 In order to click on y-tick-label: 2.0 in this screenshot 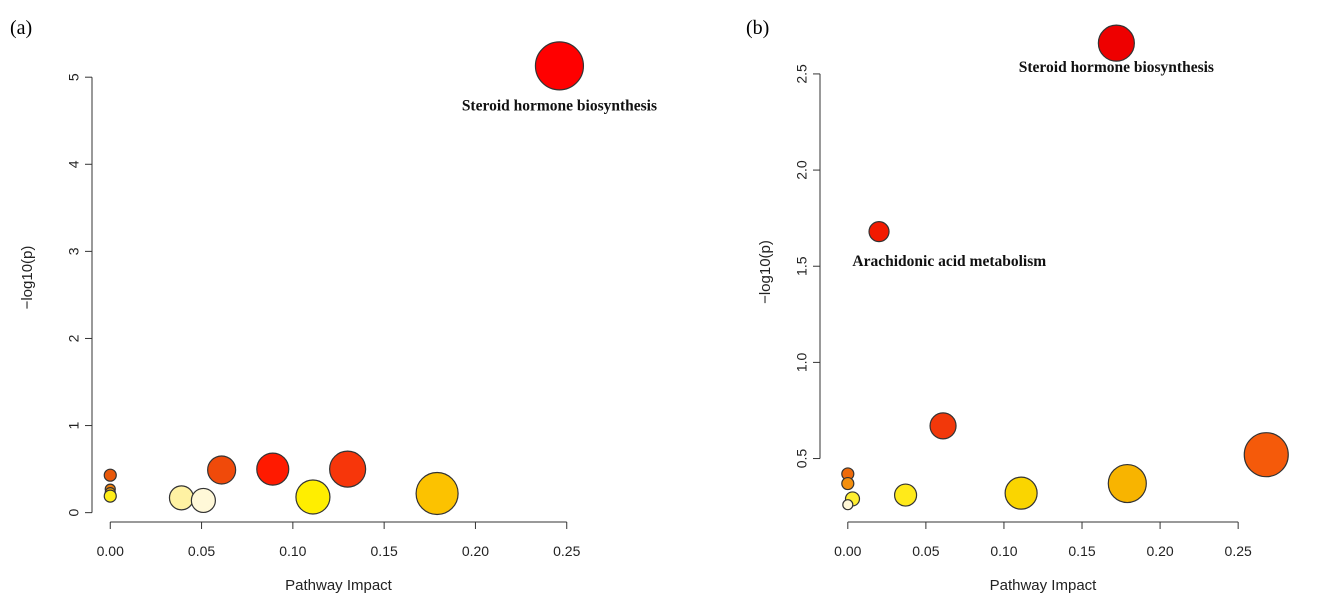, I will do `click(802, 170)`.